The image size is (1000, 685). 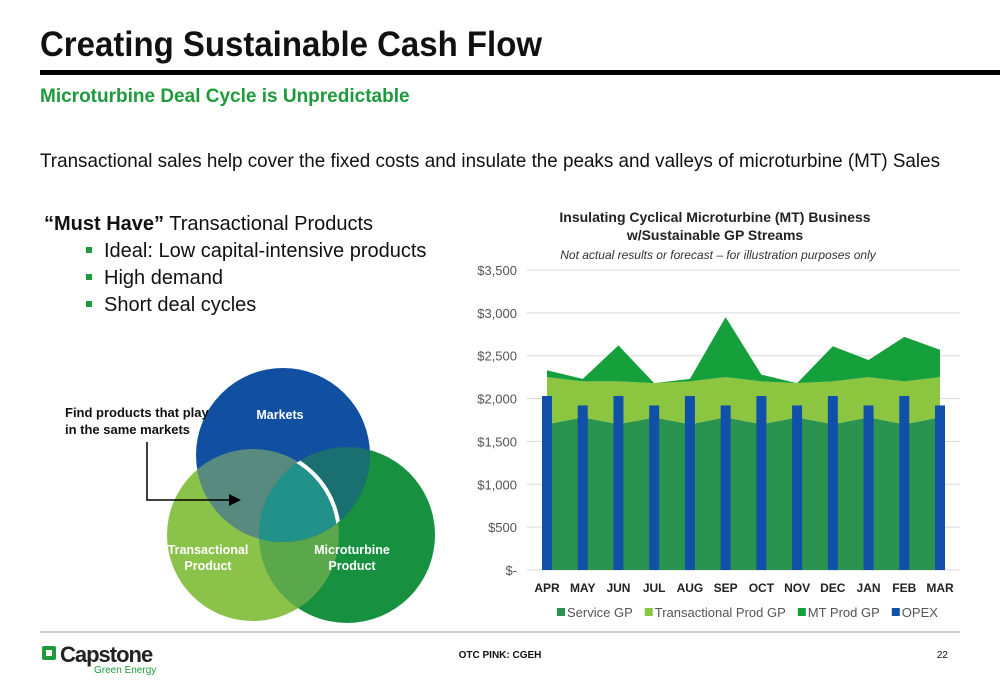 I want to click on y-tick-label: $1,500, so click(x=497, y=441).